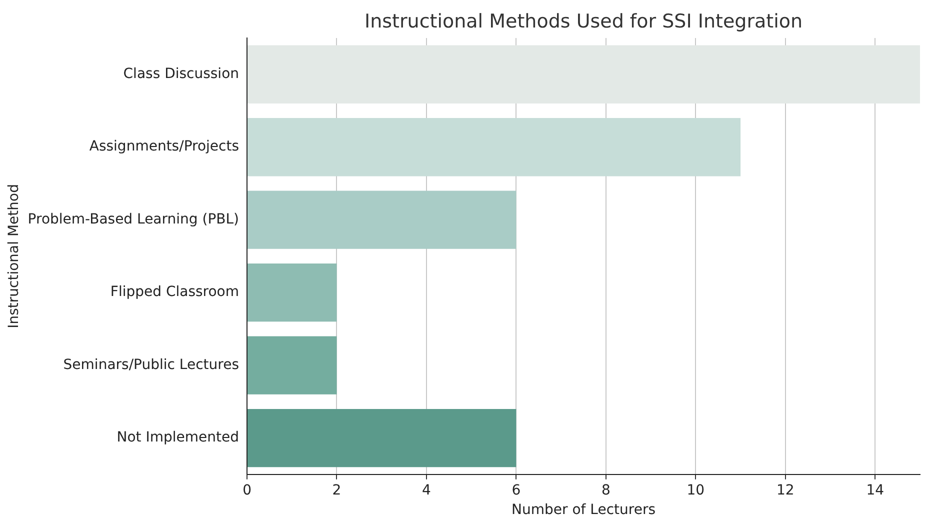 The width and height of the screenshot is (942, 521). I want to click on x-tick-label: 10, so click(695, 490).